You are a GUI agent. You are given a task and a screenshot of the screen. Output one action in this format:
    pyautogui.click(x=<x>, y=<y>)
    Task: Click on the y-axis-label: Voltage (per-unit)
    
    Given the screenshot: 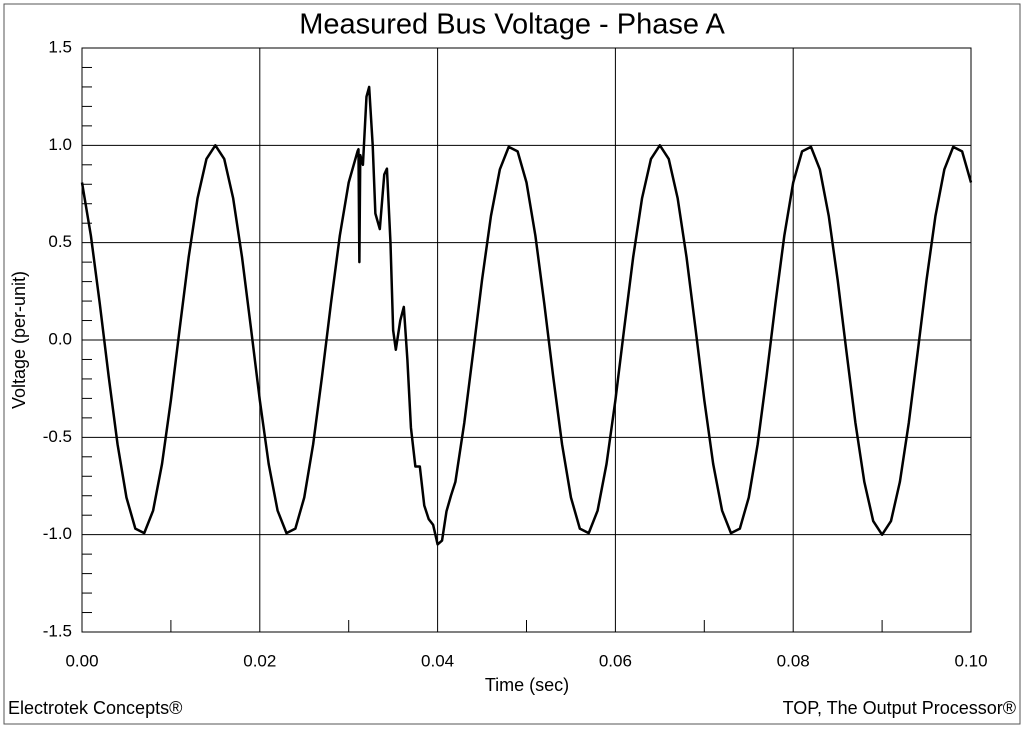 What is the action you would take?
    pyautogui.click(x=19, y=340)
    